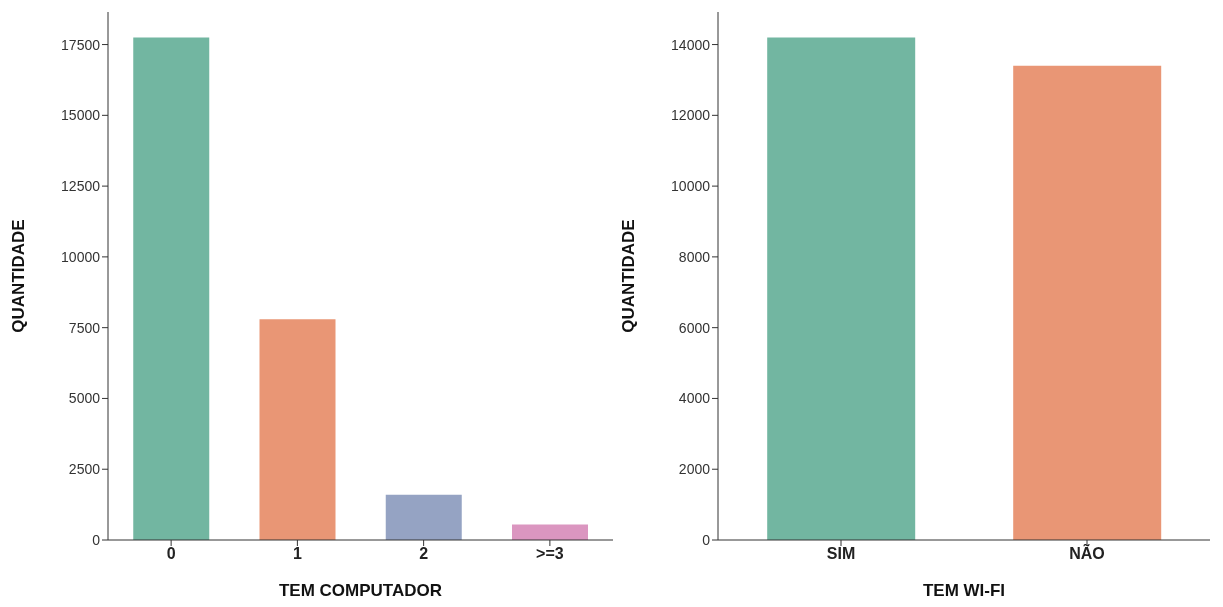  I want to click on x-tick-label: >=3, so click(550, 554).